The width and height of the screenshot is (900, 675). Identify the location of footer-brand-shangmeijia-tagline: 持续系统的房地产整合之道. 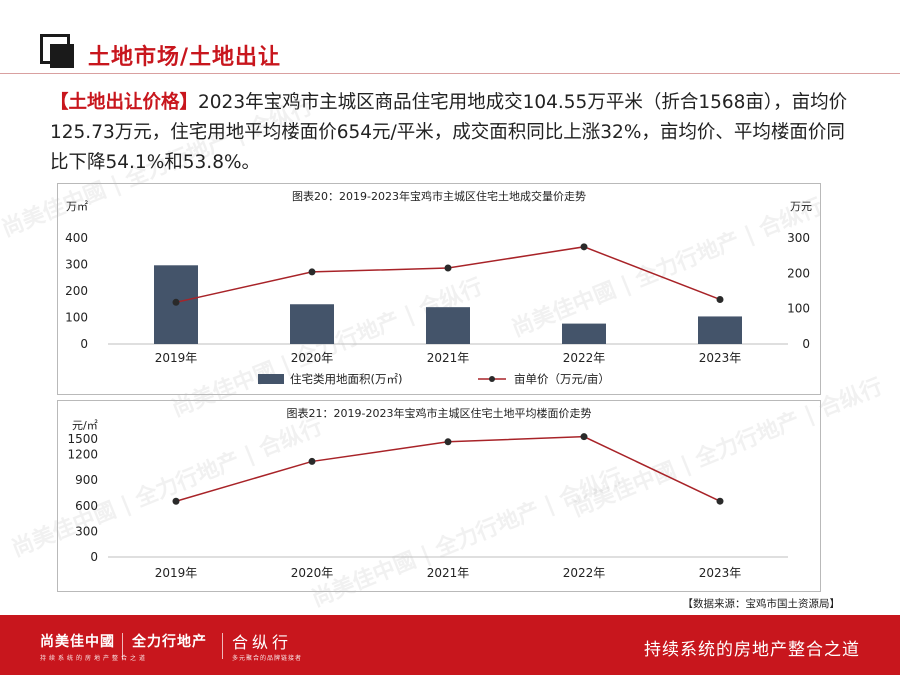
(94, 658).